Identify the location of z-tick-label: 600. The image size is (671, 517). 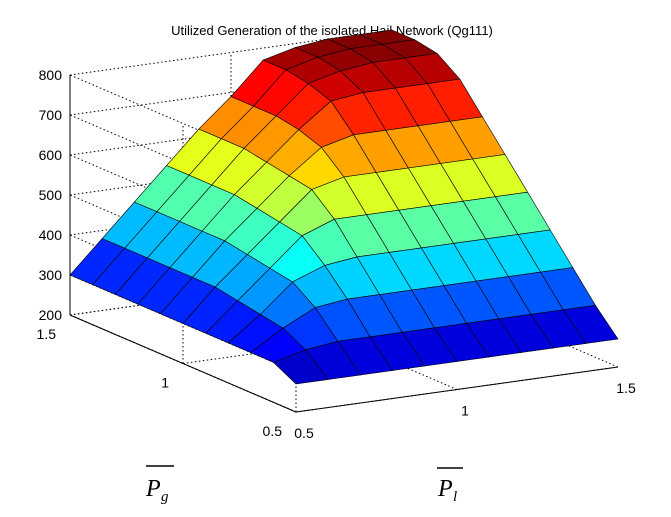
(51, 155).